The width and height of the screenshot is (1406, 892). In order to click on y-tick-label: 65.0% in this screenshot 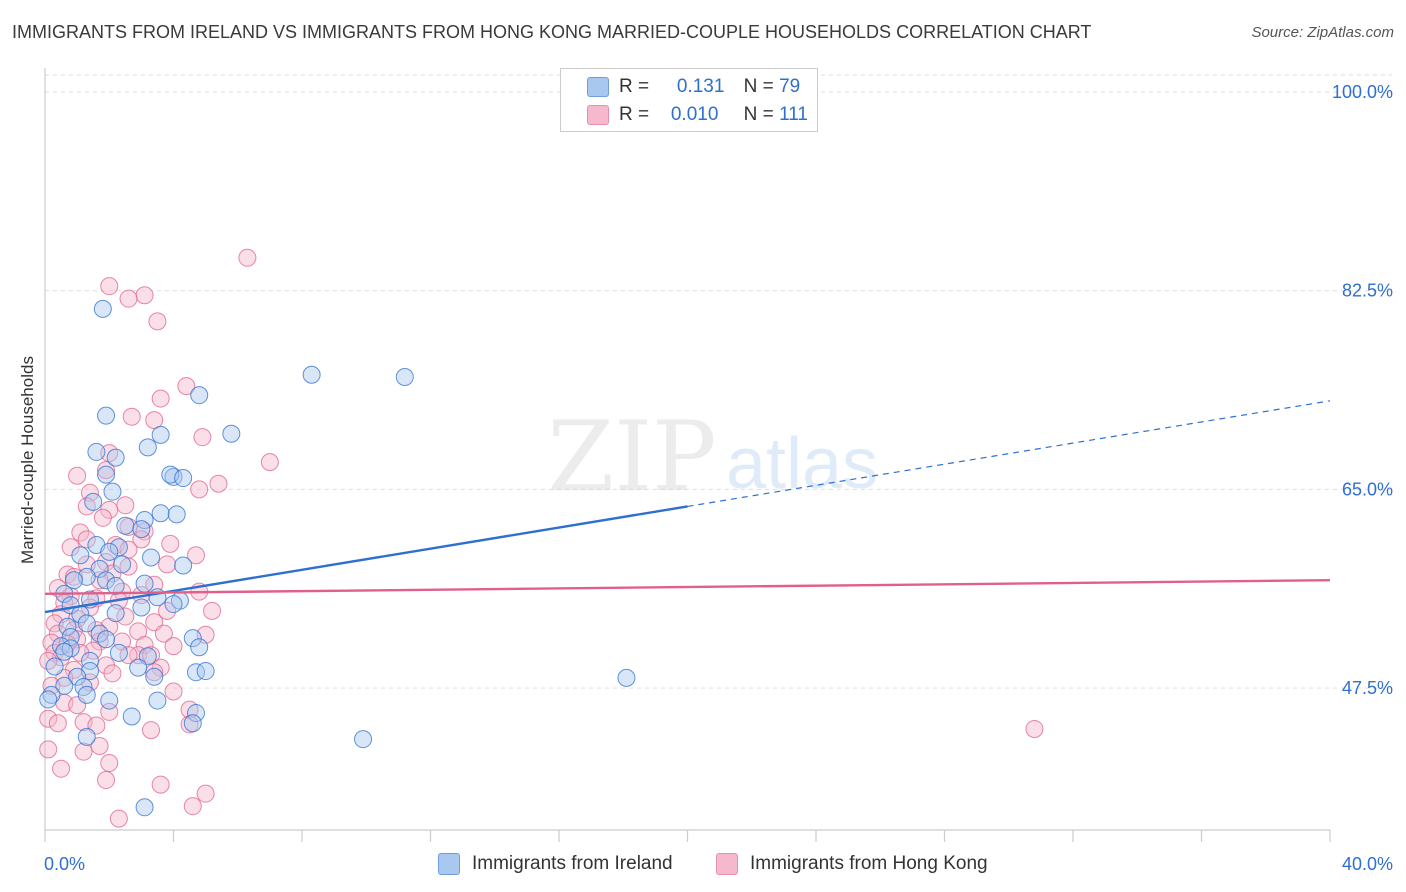, I will do `click(1367, 489)`.